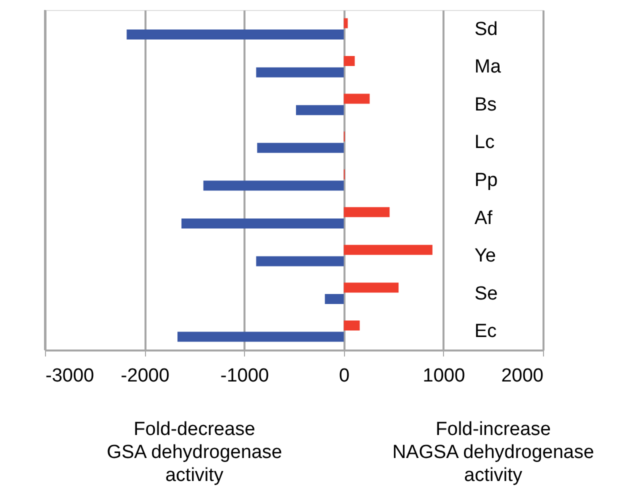 Image resolution: width=617 pixels, height=490 pixels. What do you see at coordinates (485, 256) in the screenshot?
I see `y-tick-label: Ye` at bounding box center [485, 256].